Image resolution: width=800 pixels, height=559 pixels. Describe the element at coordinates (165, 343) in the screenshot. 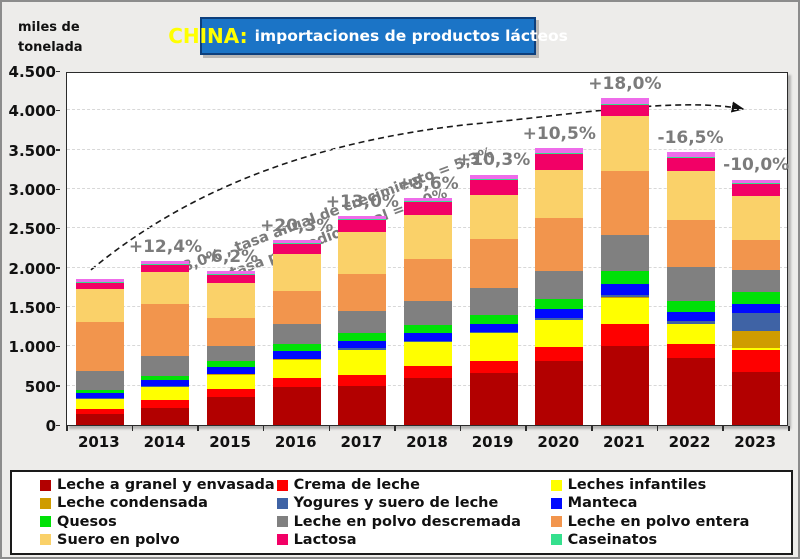

I see `bar-2014` at that location.